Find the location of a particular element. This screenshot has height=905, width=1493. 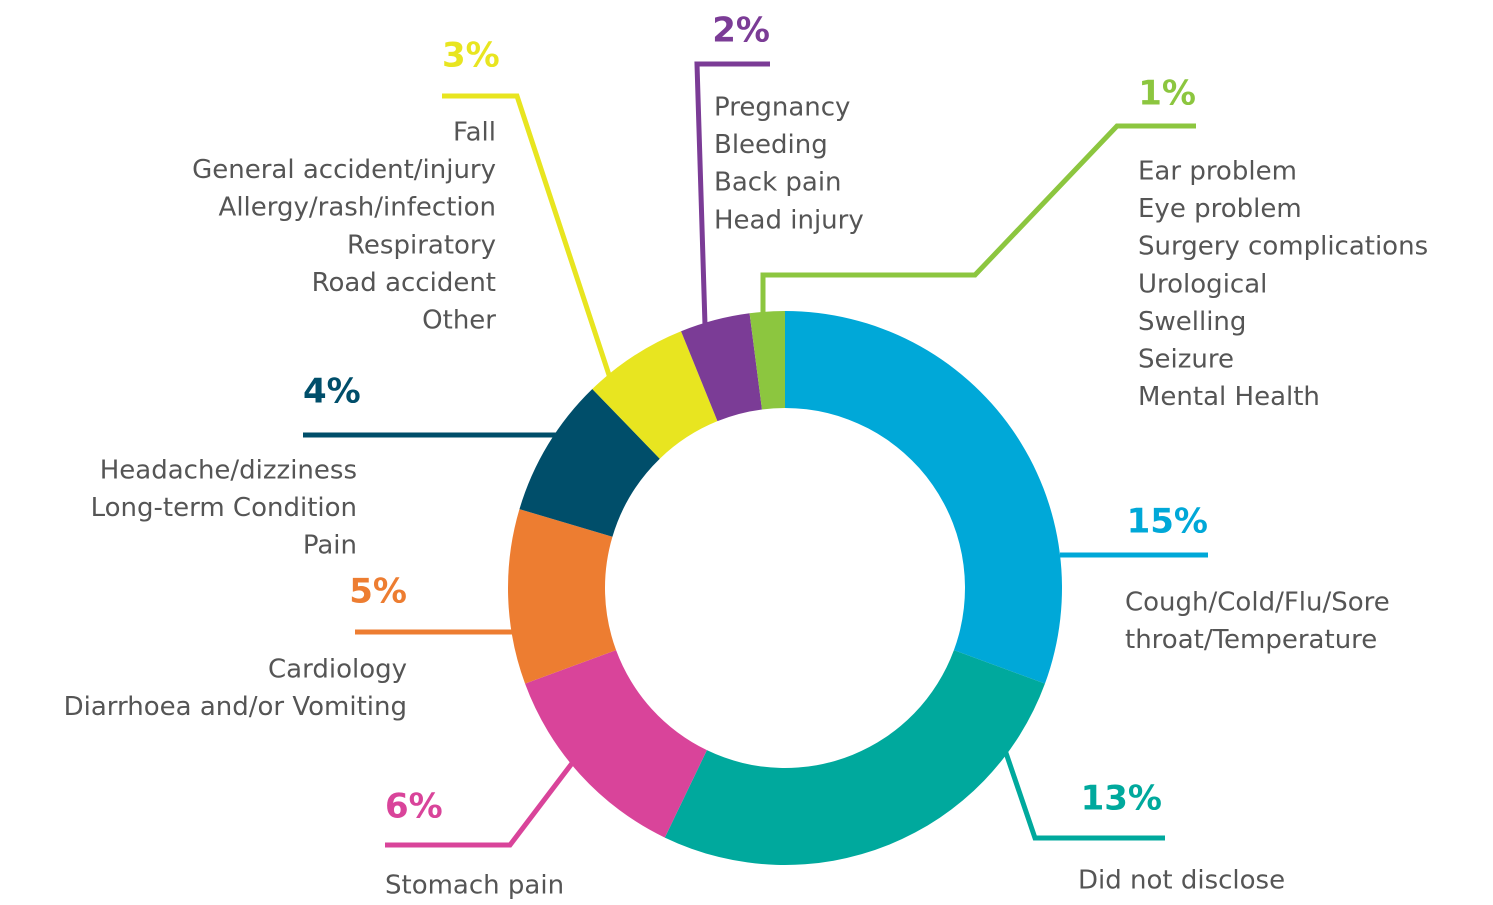

category-label: Ear problem is located at coordinates (1217, 172).